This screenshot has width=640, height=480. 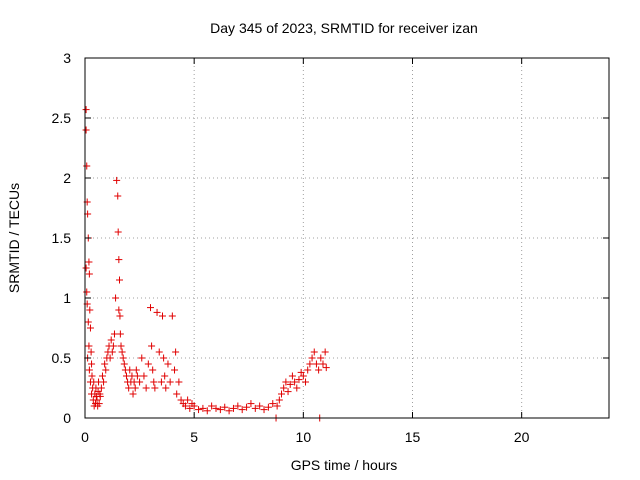 I want to click on x-tick-label: 10, so click(x=304, y=437).